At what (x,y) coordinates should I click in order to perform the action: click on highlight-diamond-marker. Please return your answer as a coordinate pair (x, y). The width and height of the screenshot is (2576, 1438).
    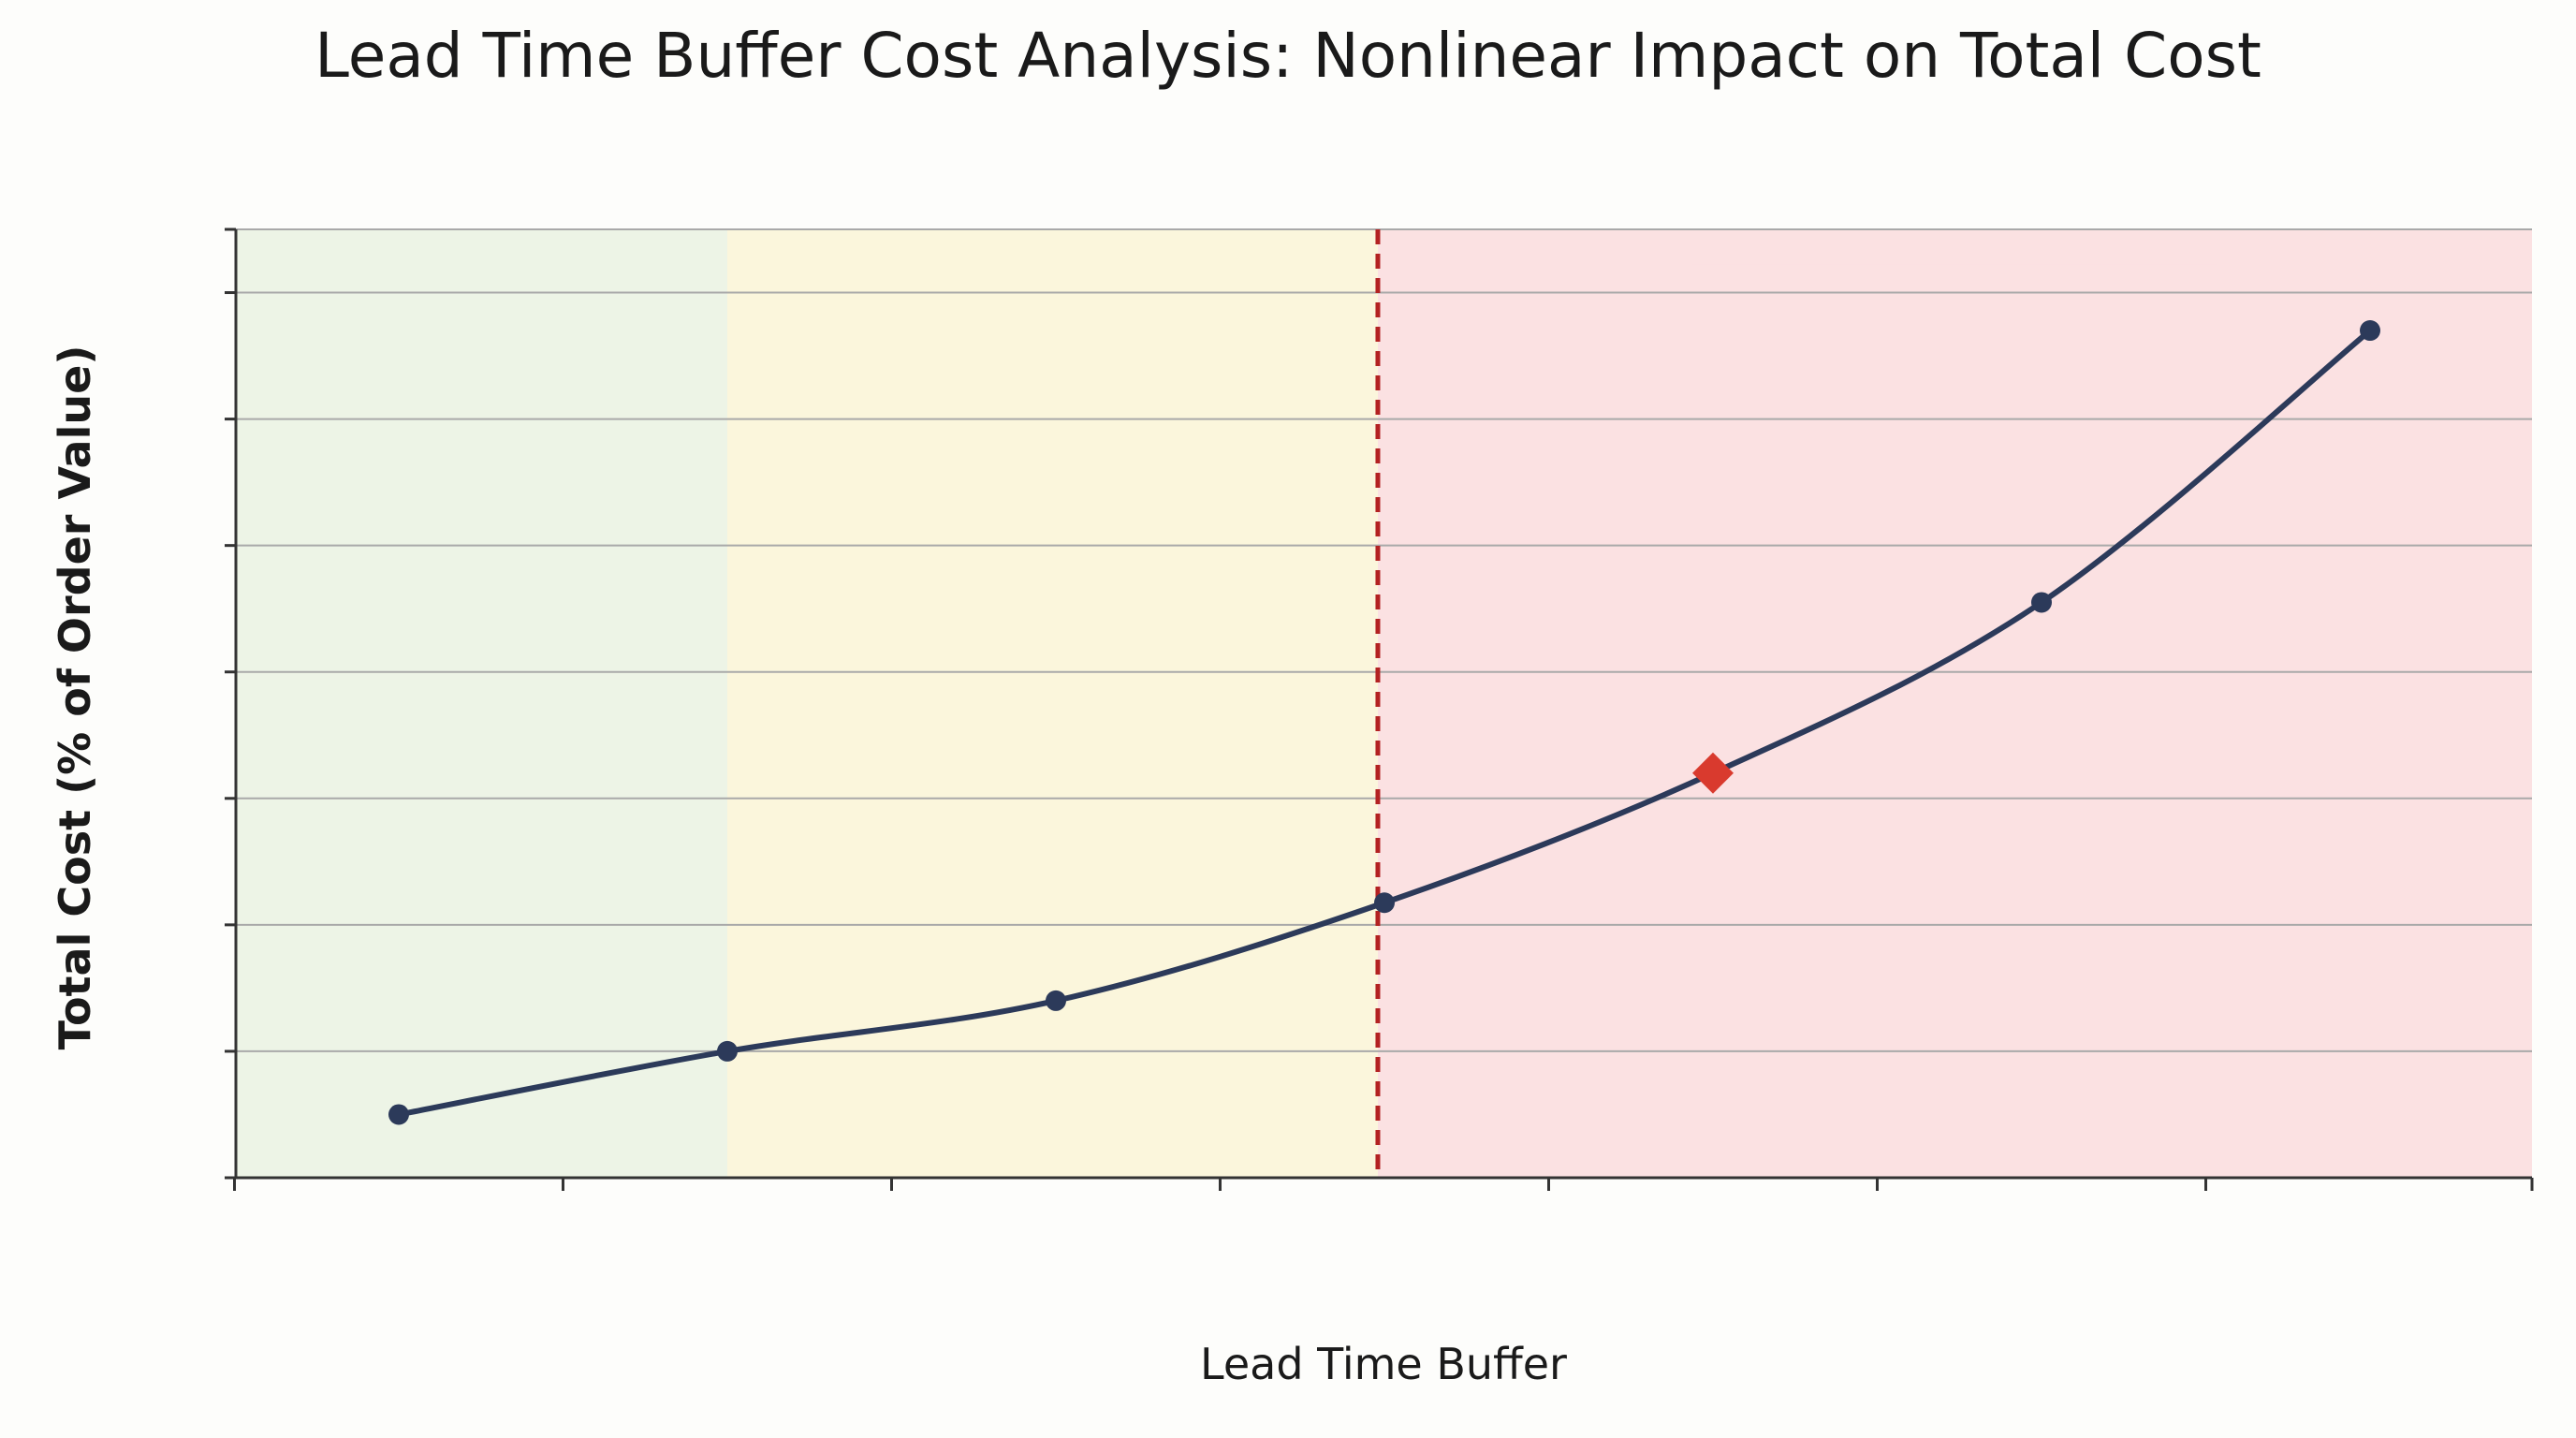
    Looking at the image, I should click on (1713, 773).